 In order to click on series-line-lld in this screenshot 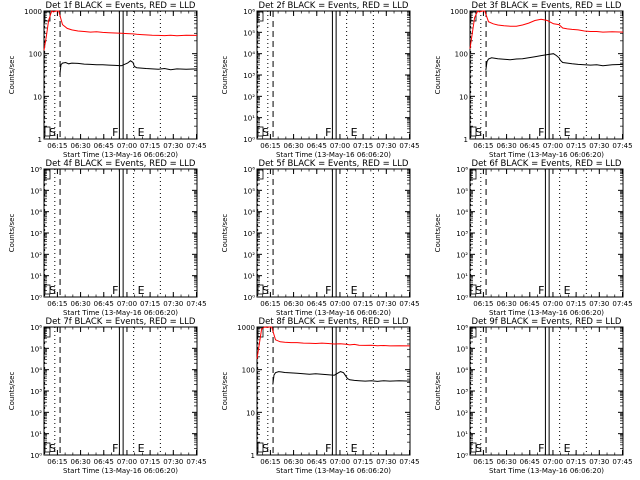, I will do `click(546, 29)`.